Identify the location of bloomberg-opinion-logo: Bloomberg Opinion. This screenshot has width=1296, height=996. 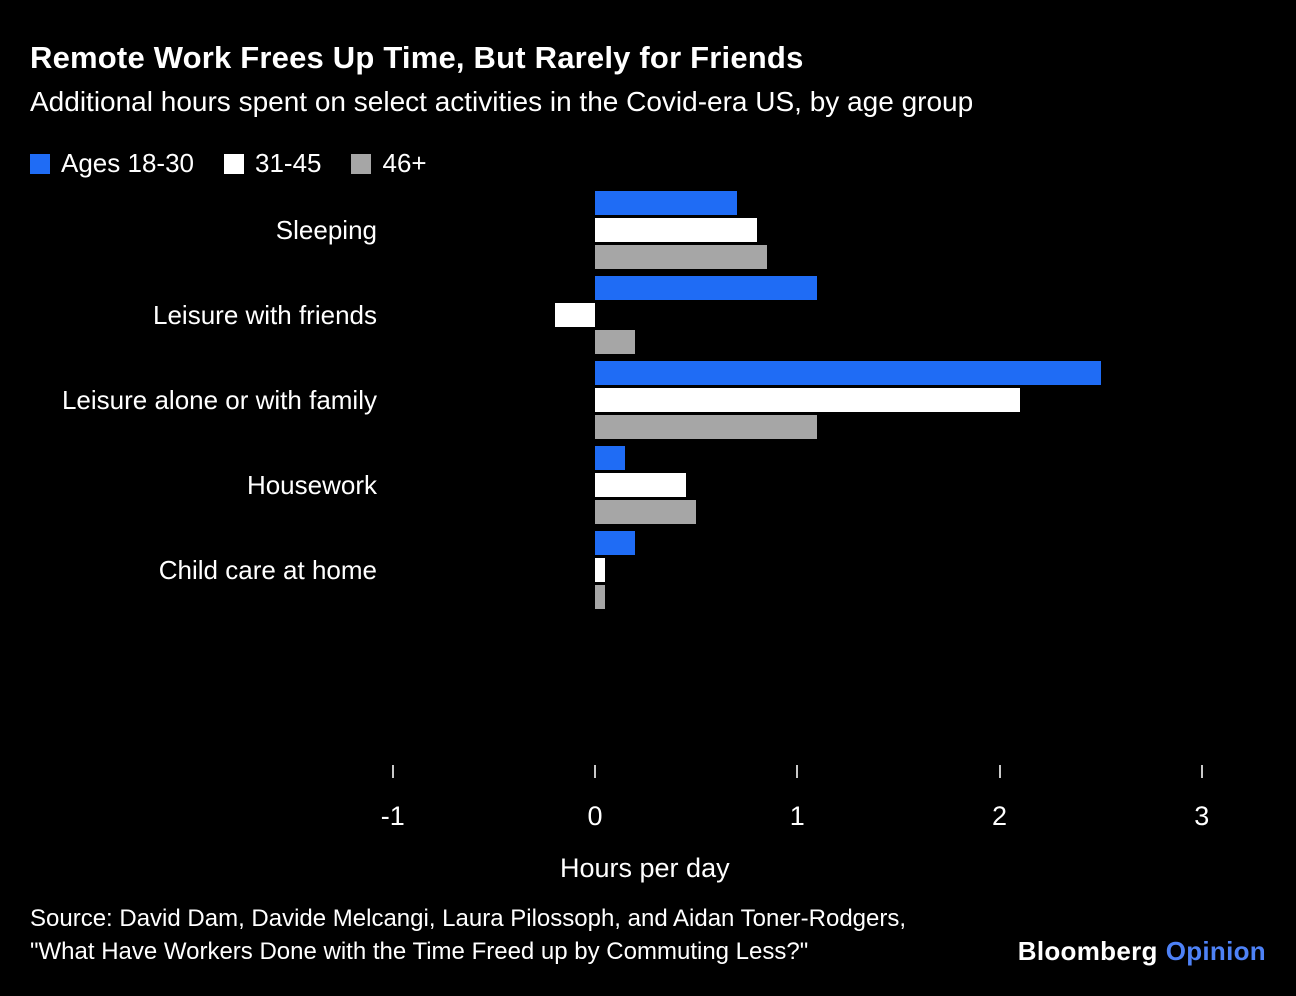
(1142, 951).